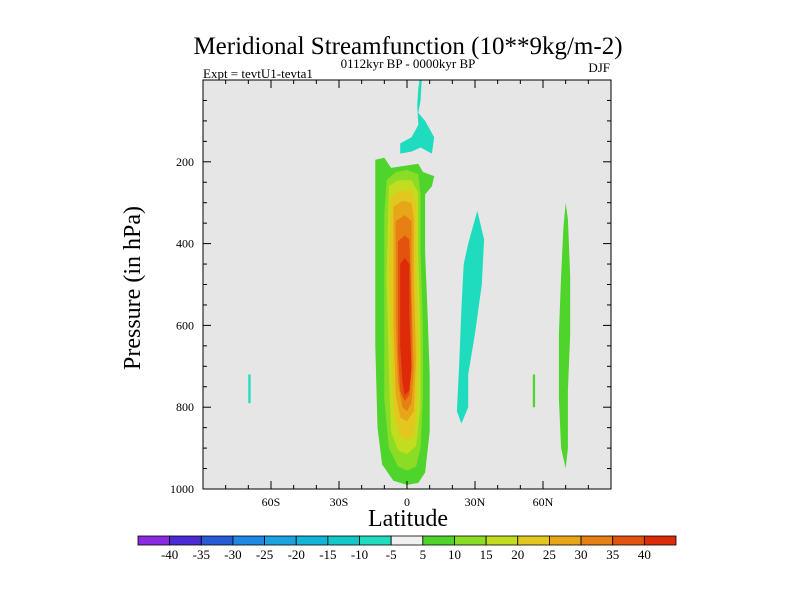 This screenshot has width=800, height=600. What do you see at coordinates (470, 317) in the screenshot?
I see `contour-nh-cell-30n` at bounding box center [470, 317].